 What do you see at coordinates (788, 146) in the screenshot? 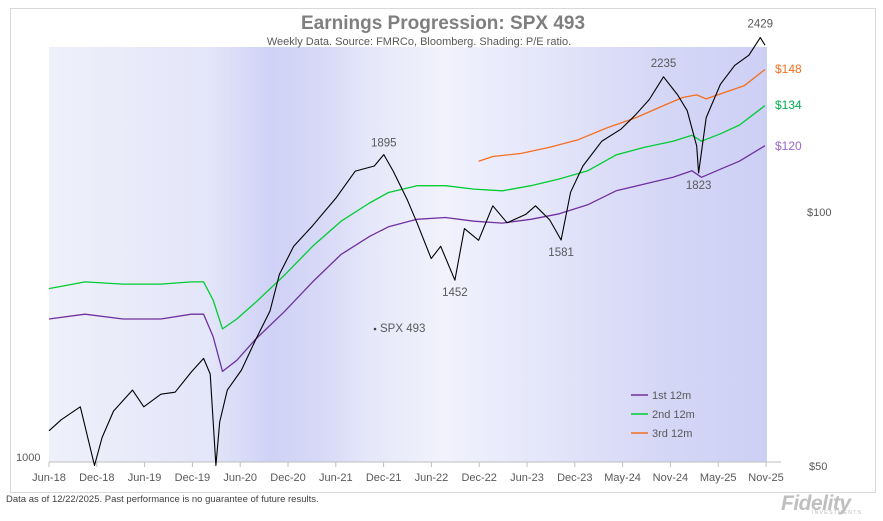
I see `end-label-1st-12m: $120` at bounding box center [788, 146].